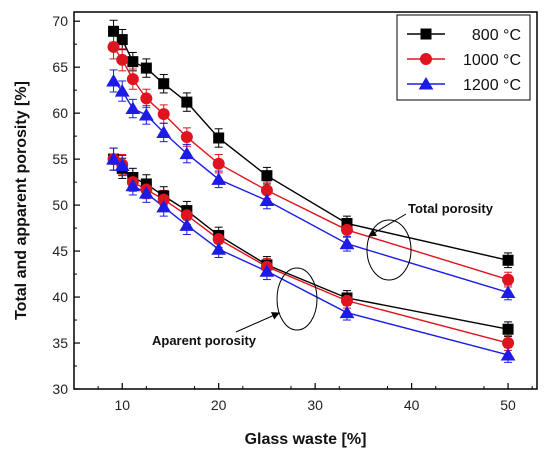 This screenshot has height=459, width=550. What do you see at coordinates (508, 405) in the screenshot?
I see `x-tick-label: 50` at bounding box center [508, 405].